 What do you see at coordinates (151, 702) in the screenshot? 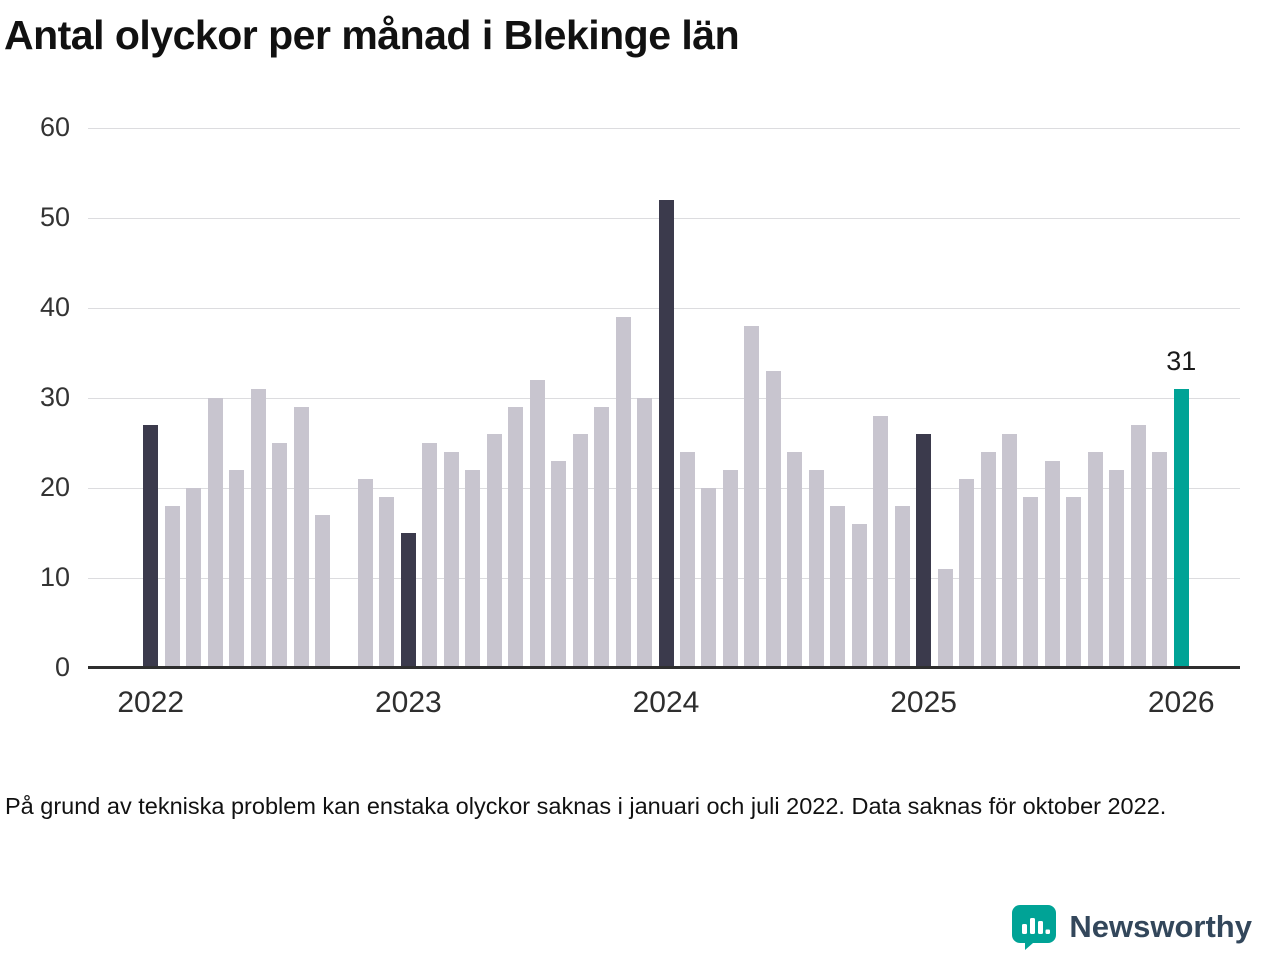
I see `x-tick-label-2022: 2022` at bounding box center [151, 702].